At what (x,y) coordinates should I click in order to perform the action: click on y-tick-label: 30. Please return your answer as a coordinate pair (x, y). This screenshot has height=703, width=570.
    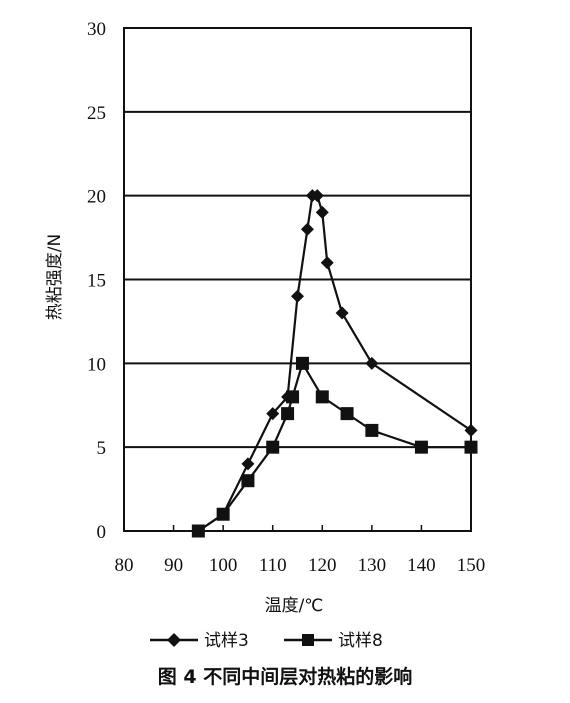
    Looking at the image, I should click on (96, 29).